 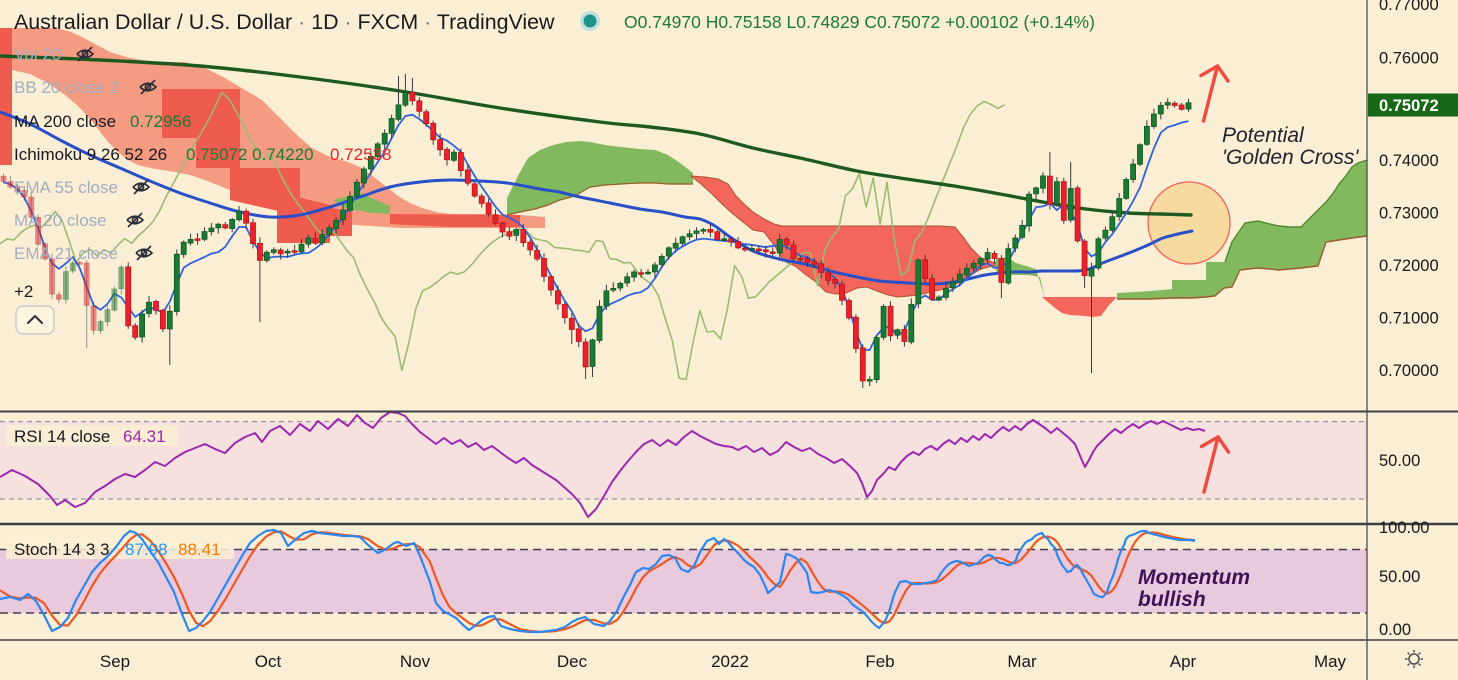 What do you see at coordinates (1409, 319) in the screenshot?
I see `svg-text: 0.71000` at bounding box center [1409, 319].